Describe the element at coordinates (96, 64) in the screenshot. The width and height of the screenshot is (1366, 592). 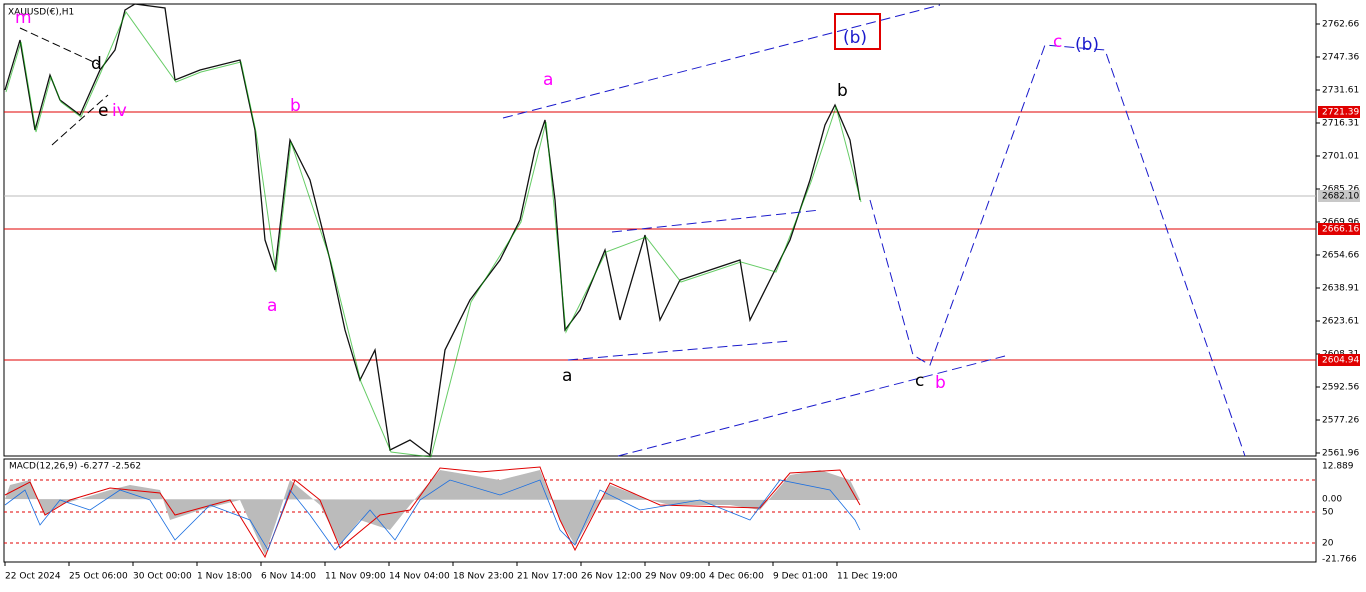
I see `wave-label: d` at that location.